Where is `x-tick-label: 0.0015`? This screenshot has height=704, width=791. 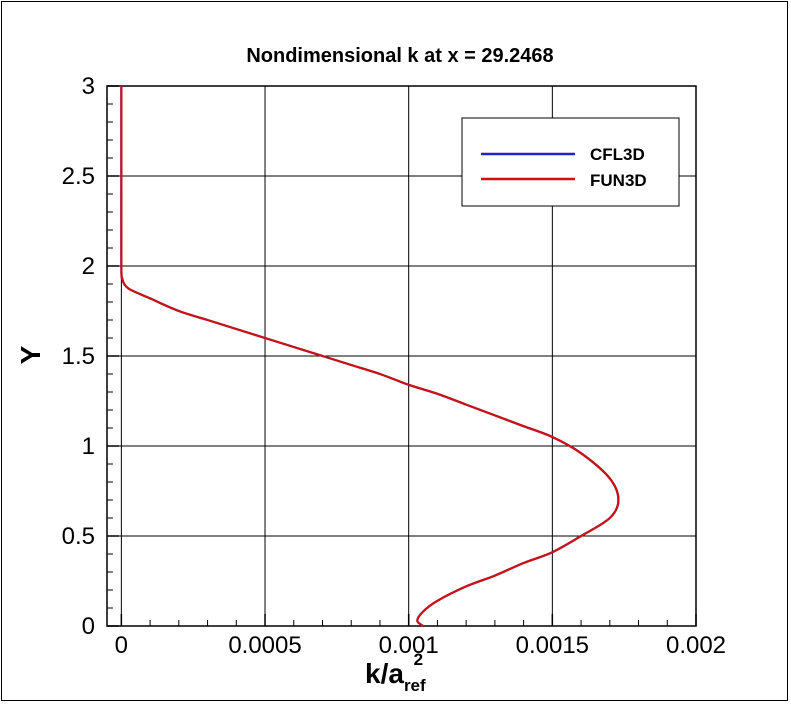
x-tick-label: 0.0015 is located at coordinates (552, 645).